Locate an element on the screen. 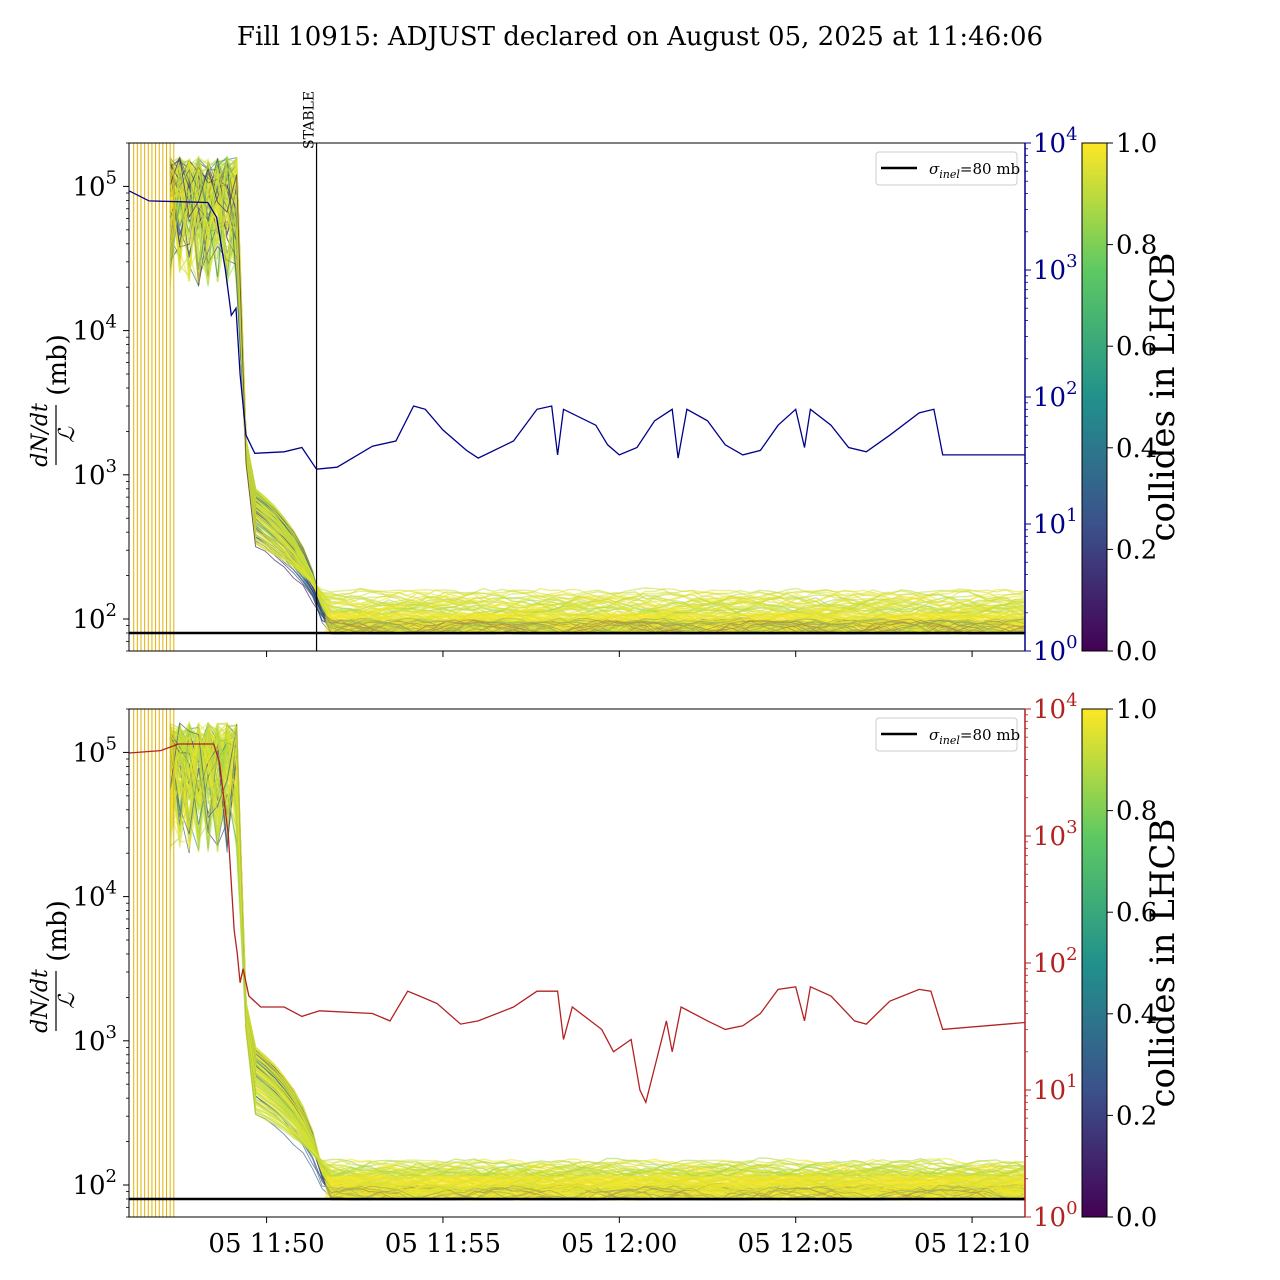 This screenshot has width=1280, height=1280. bottom-colorbar-tick-label: 0.0 is located at coordinates (1136, 1218).